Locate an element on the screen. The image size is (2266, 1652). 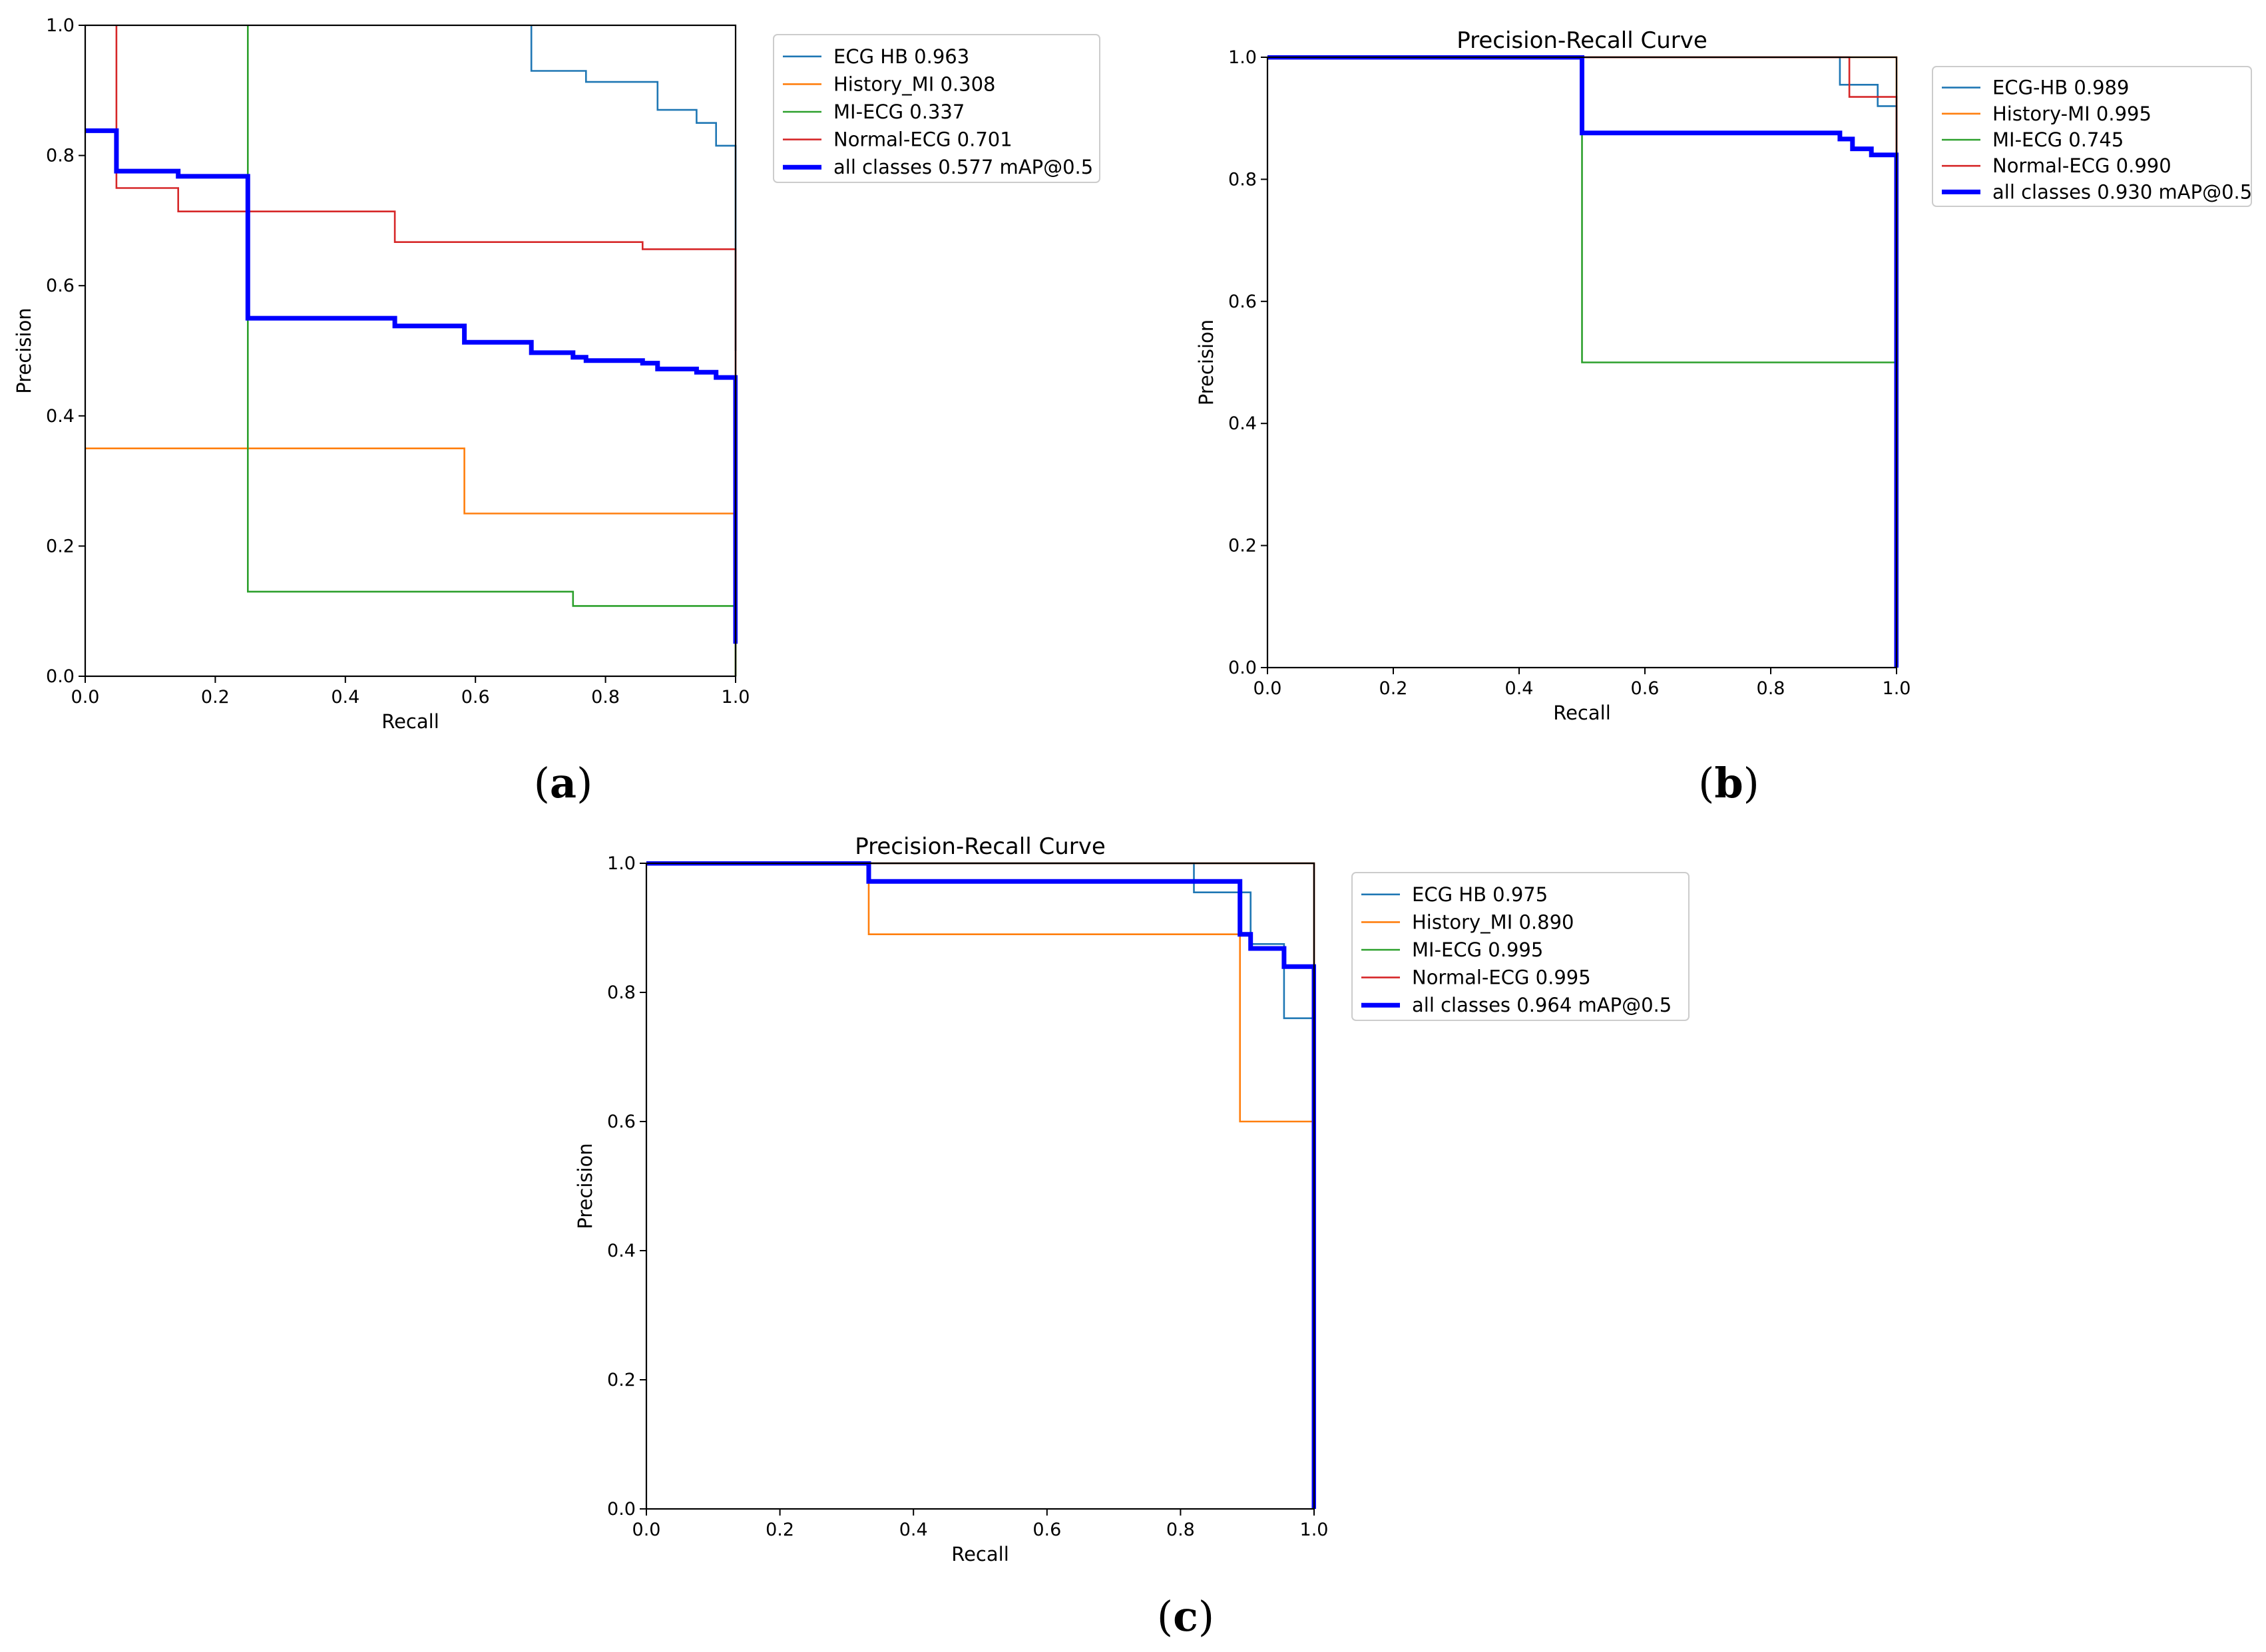
legend-entry: ECG HB 0.963 is located at coordinates (901, 56).